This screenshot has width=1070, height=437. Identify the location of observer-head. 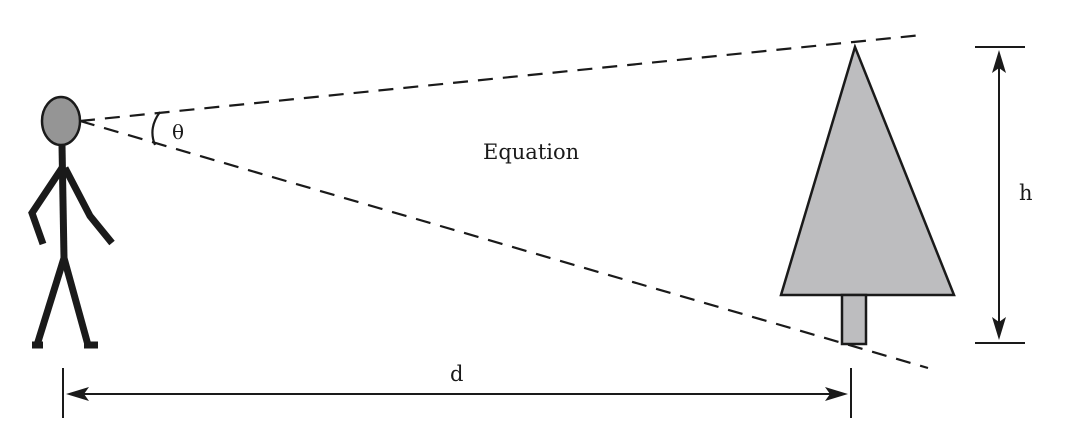
(61, 121).